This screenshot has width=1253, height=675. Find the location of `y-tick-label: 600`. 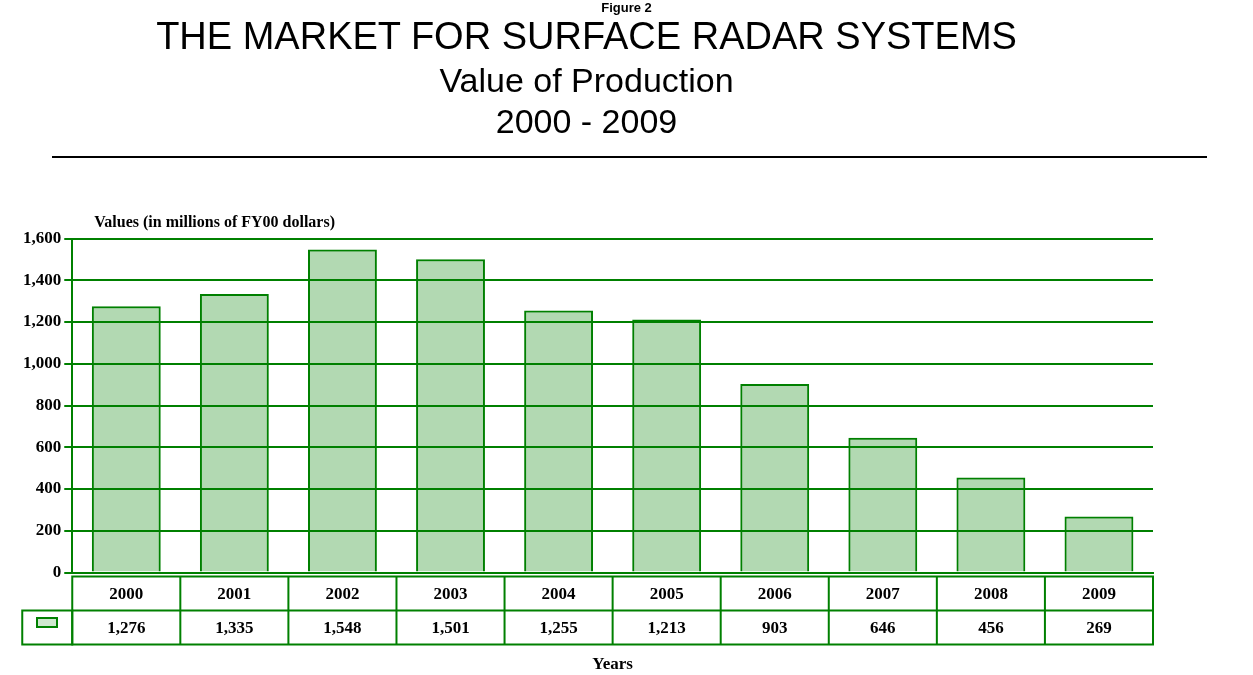

y-tick-label: 600 is located at coordinates (48, 446).